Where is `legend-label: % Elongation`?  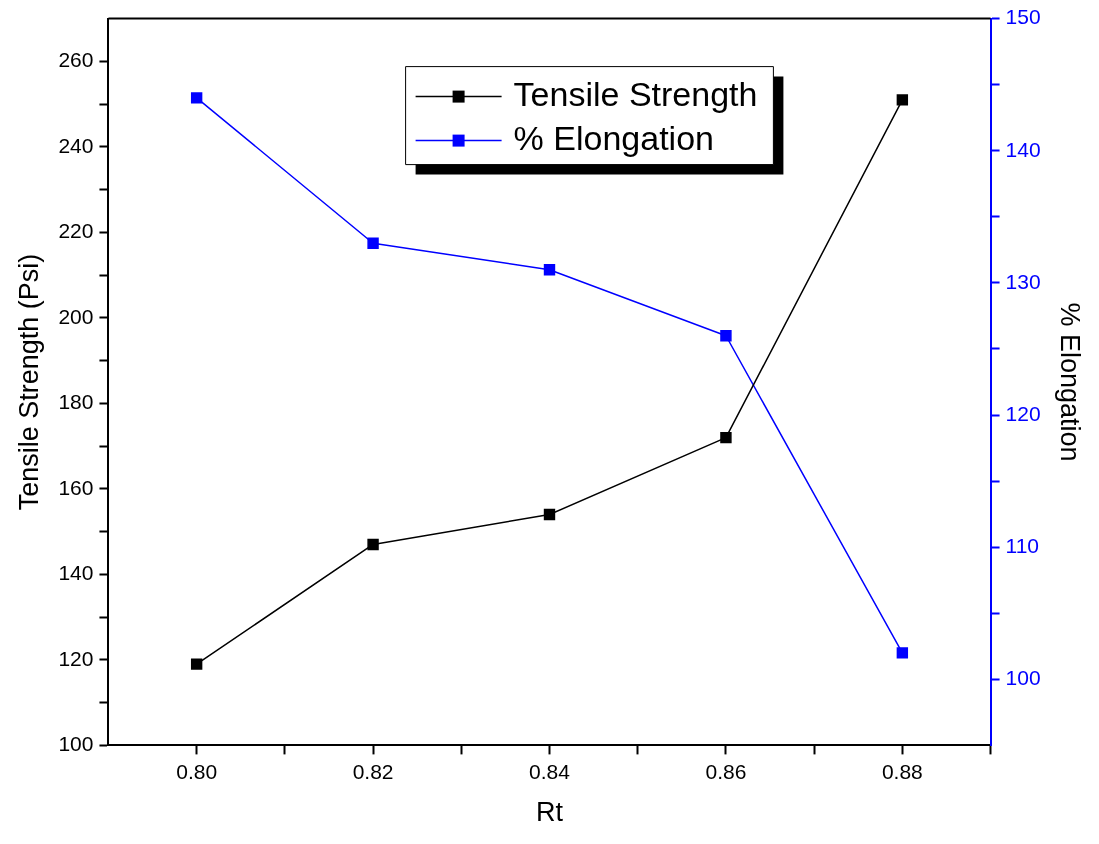 legend-label: % Elongation is located at coordinates (613, 137).